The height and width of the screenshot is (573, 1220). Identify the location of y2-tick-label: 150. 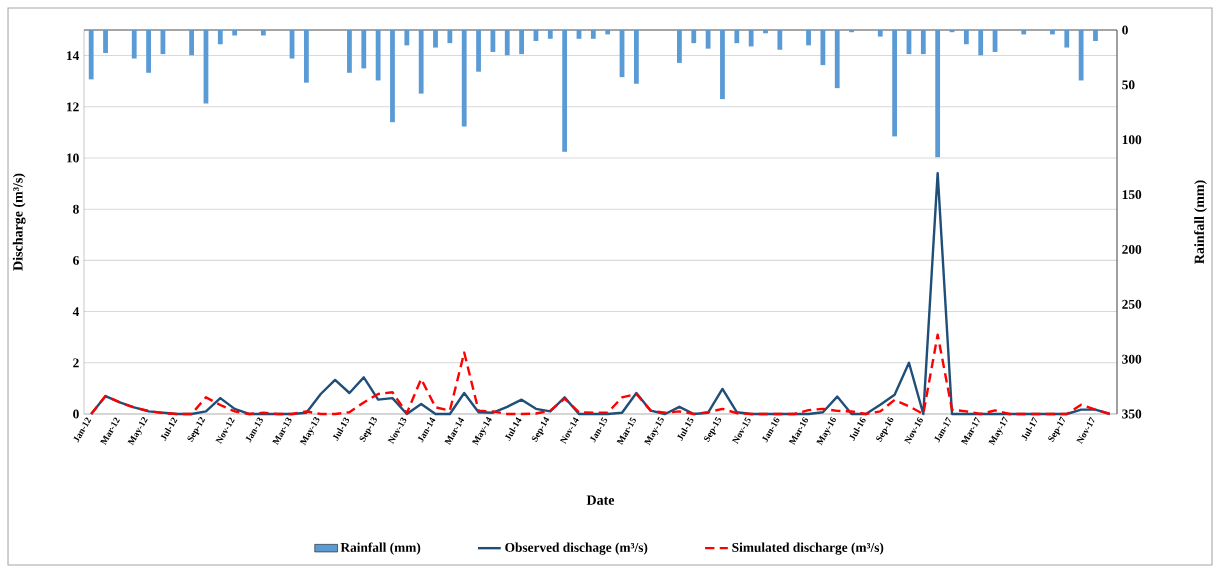
(1132, 195).